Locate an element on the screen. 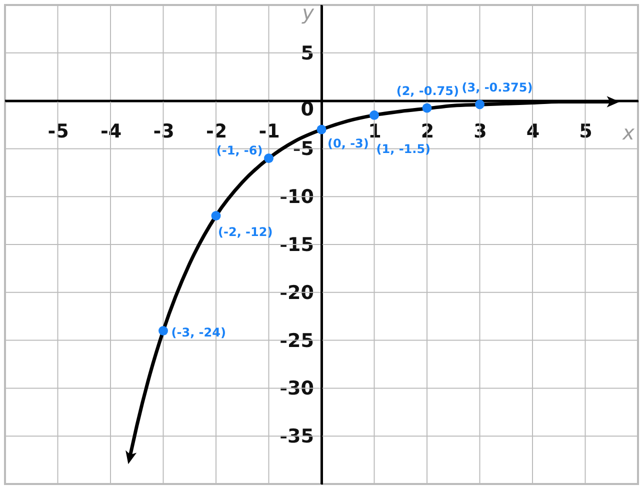  y-tick-label: -20 is located at coordinates (297, 293).